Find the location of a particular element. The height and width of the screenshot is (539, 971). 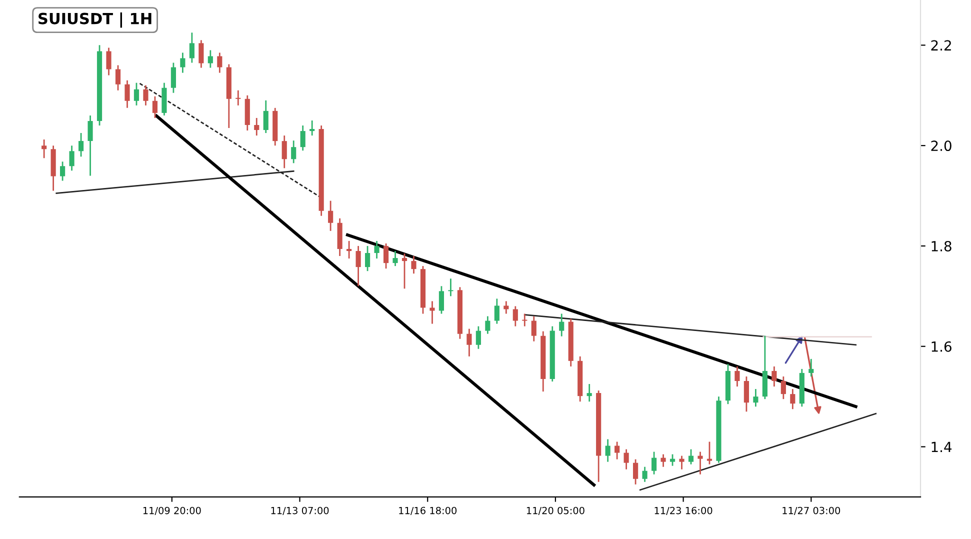

x-tick-label: 11/27 03:00 is located at coordinates (811, 510).